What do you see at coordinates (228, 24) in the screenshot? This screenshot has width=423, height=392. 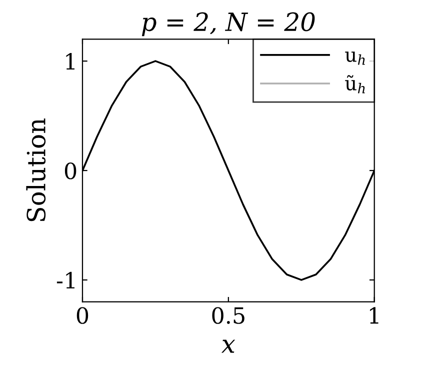 I see `chart-title: p = 2, N = 20` at bounding box center [228, 24].